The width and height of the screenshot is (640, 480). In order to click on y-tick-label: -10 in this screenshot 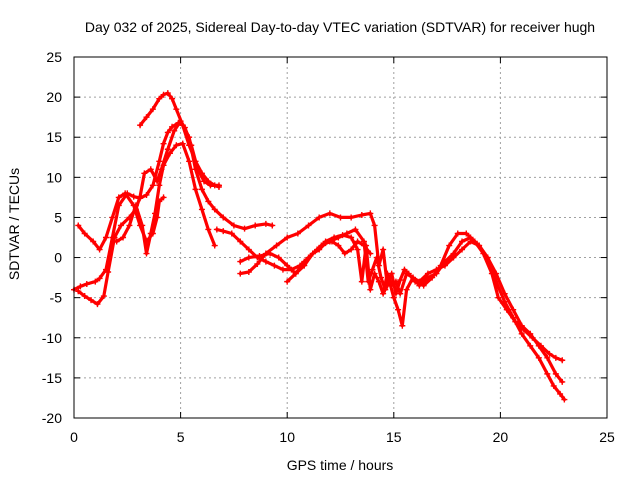, I will do `click(52, 338)`.